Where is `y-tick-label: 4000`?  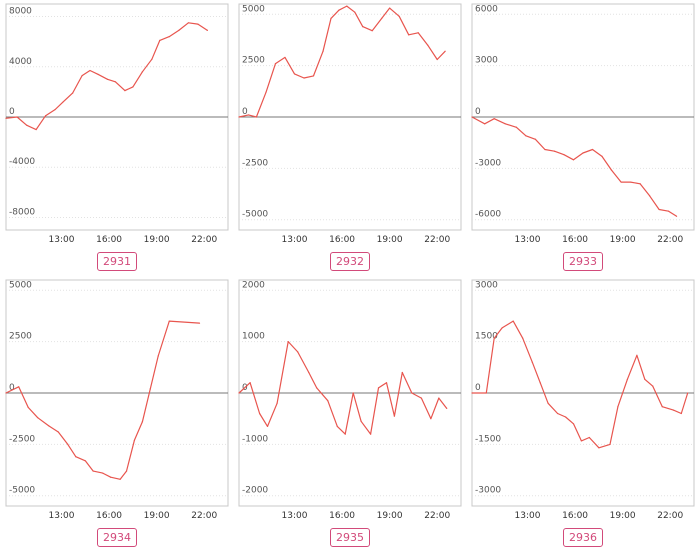 y-tick-label: 4000 is located at coordinates (20, 62).